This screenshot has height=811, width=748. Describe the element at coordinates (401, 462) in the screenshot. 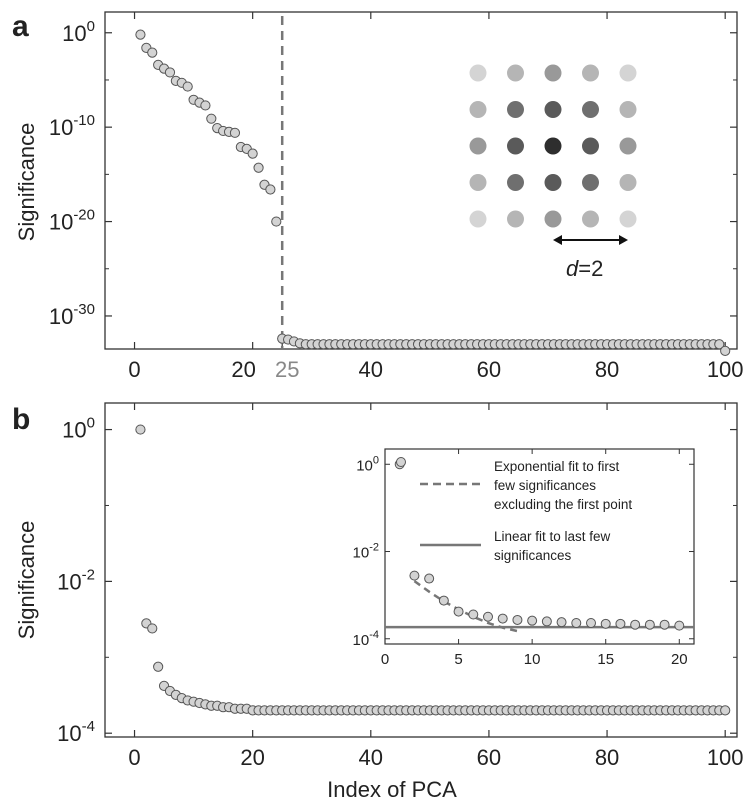

I see `legend-marker-data` at that location.